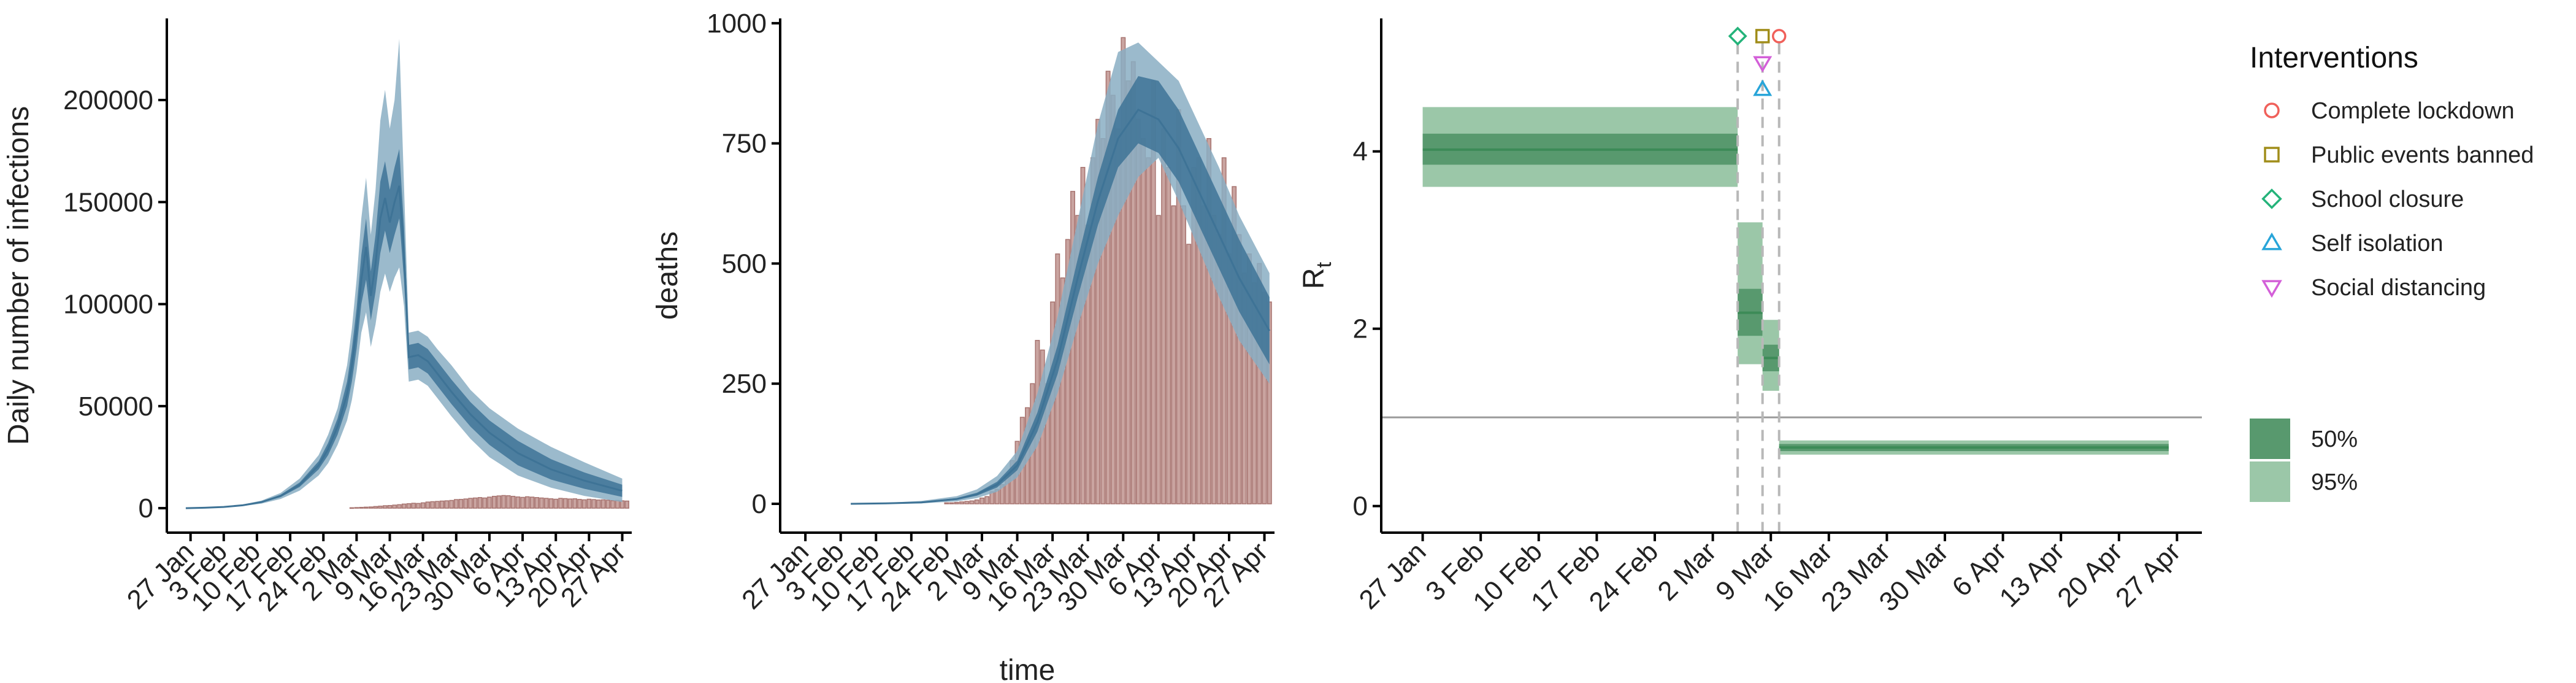 This screenshot has width=2576, height=683. Describe the element at coordinates (1317, 275) in the screenshot. I see `y-axis-title: Rt` at that location.